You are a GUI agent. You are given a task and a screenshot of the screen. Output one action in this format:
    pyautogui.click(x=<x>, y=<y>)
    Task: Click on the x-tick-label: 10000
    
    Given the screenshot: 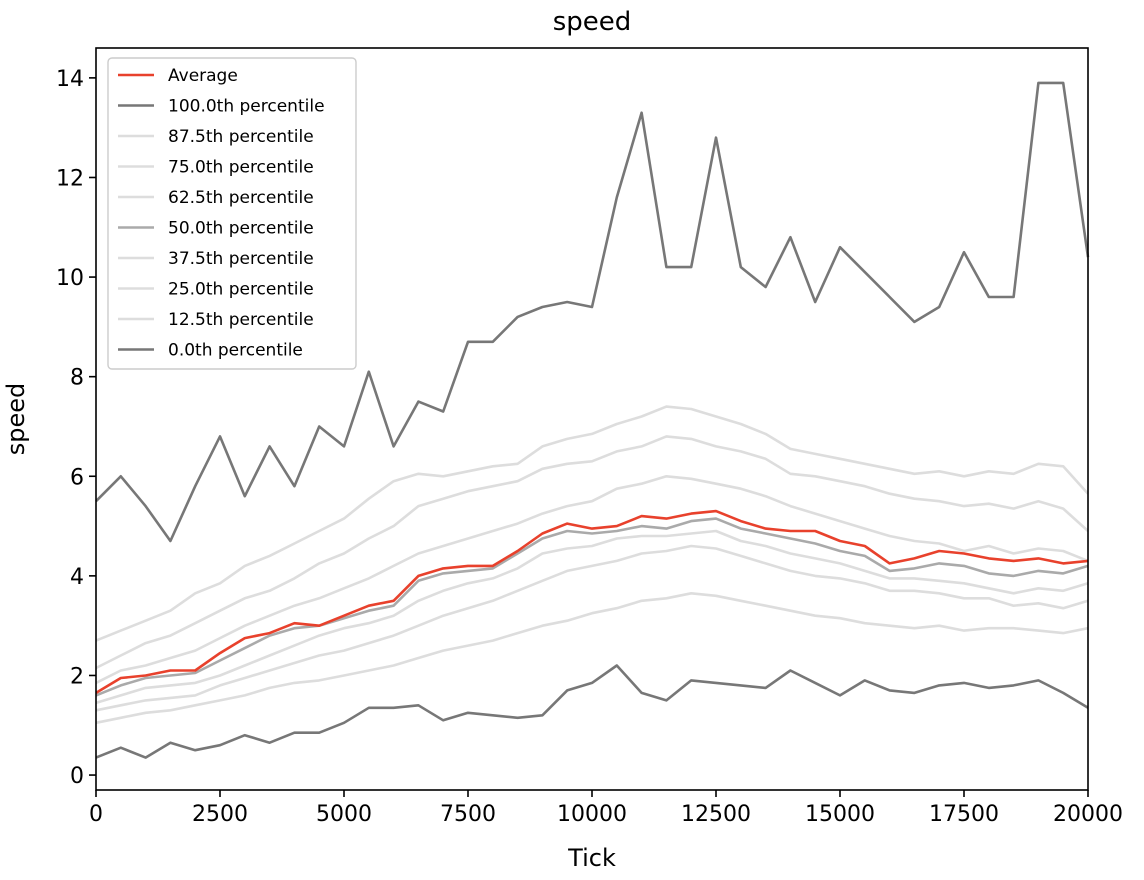 What is the action you would take?
    pyautogui.click(x=592, y=814)
    